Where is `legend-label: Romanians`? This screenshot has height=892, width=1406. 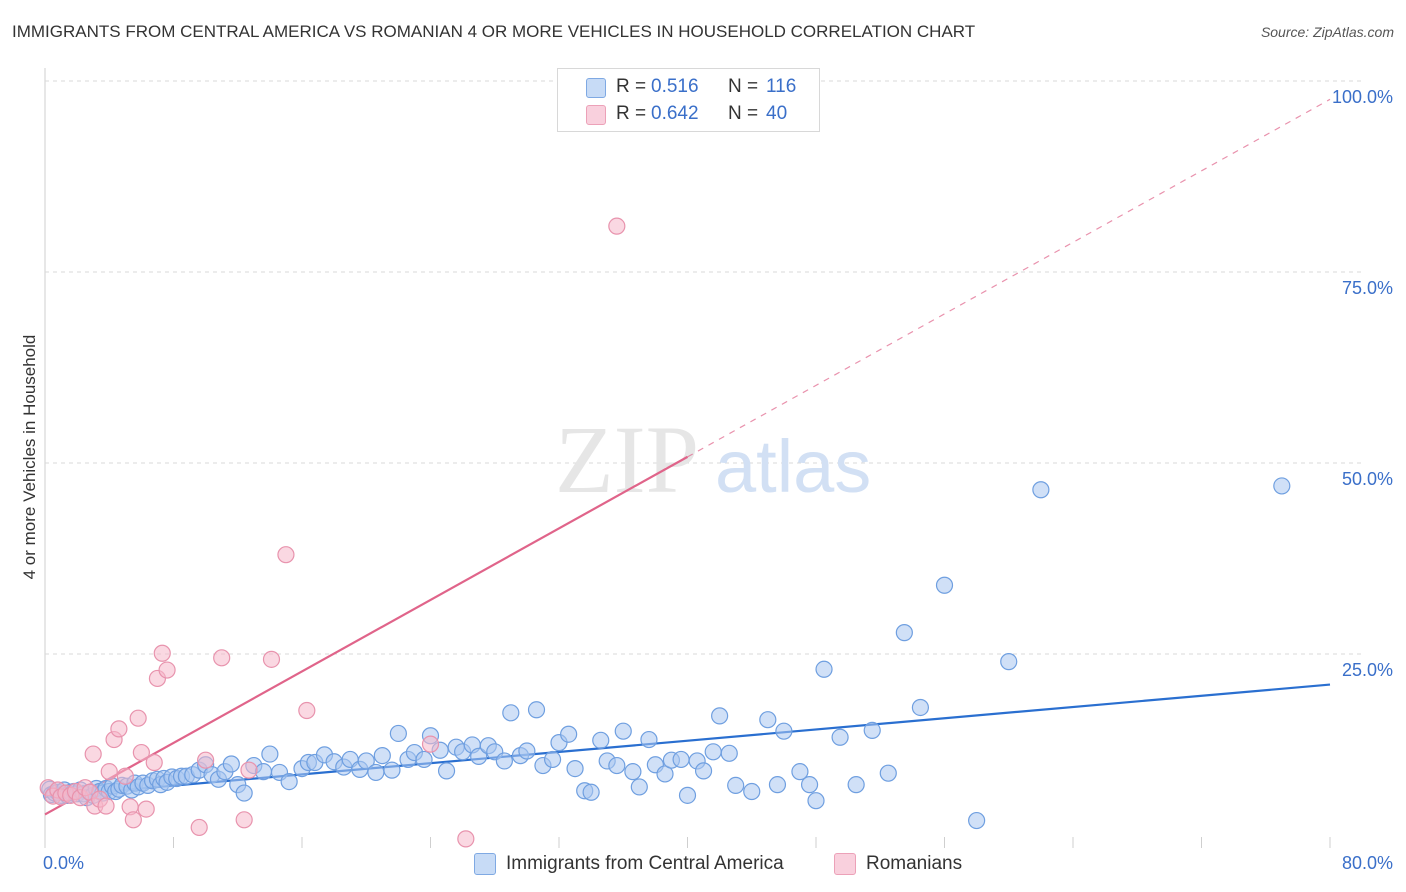
legend-label: Romanians is located at coordinates (914, 863).